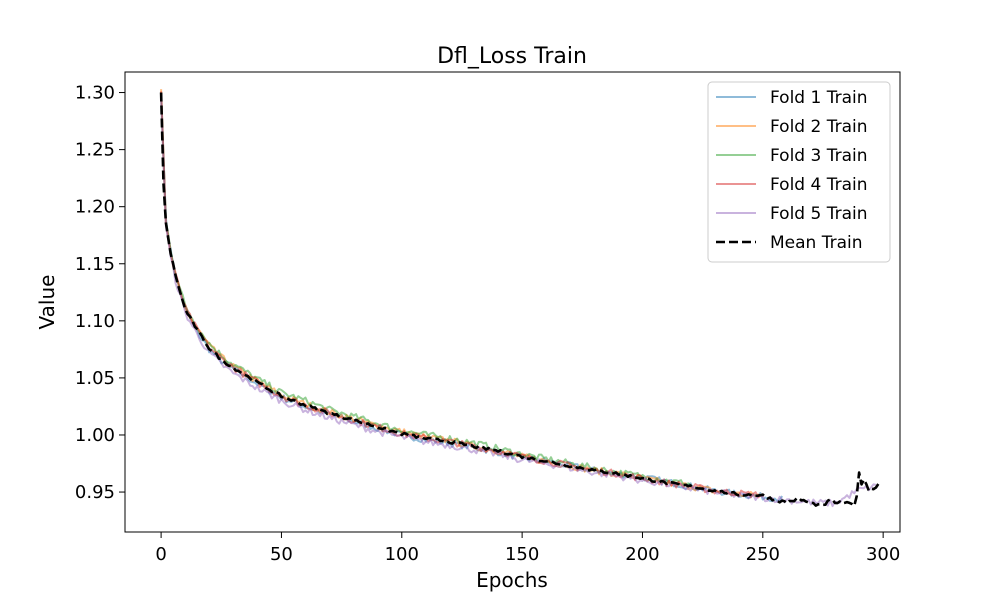  Describe the element at coordinates (763, 554) in the screenshot. I see `x-tick-label: 250` at that location.